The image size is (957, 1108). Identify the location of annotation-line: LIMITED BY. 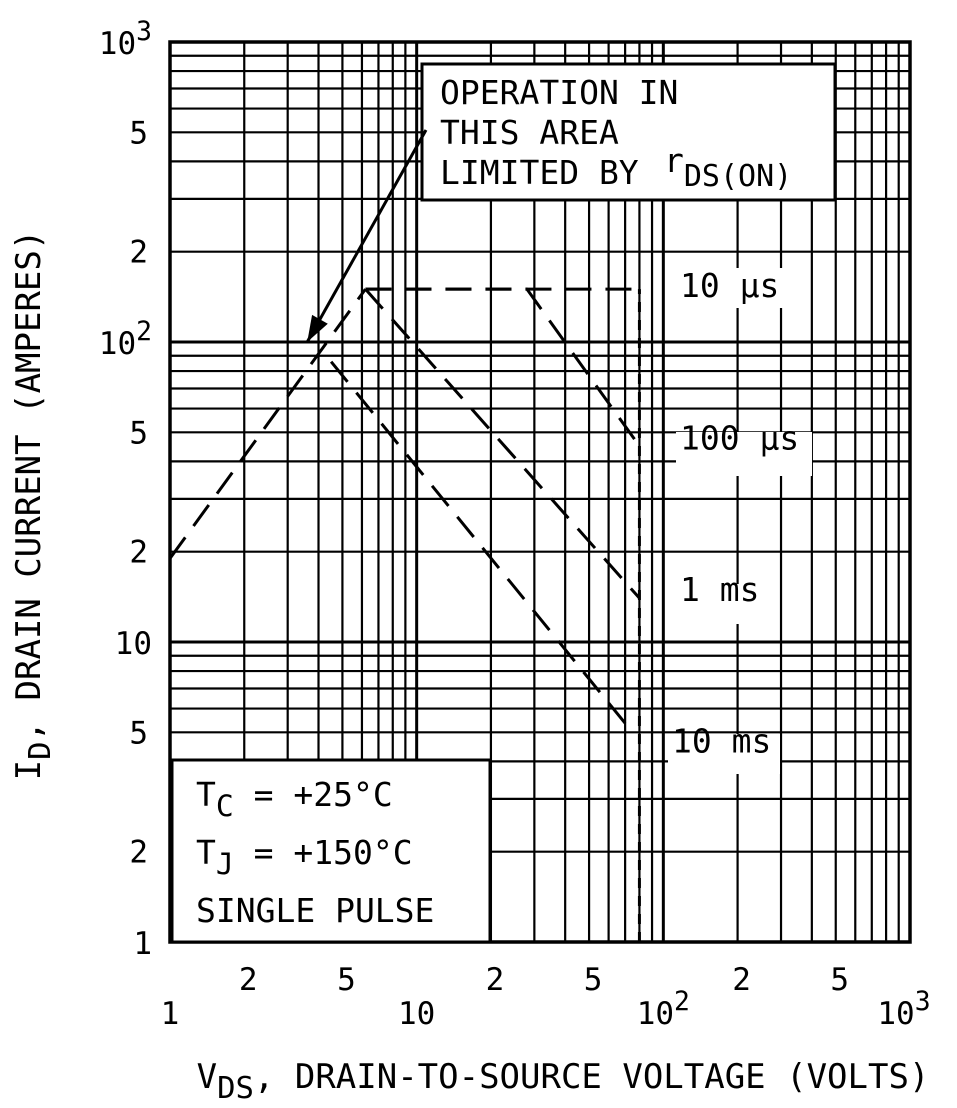
(539, 172).